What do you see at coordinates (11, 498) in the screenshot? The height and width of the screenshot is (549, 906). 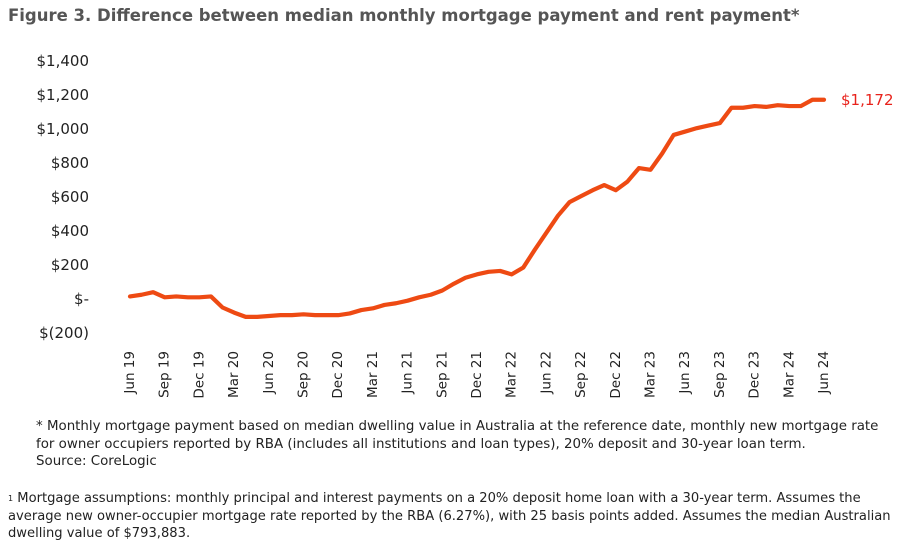 I see `footnote-marker: 1` at bounding box center [11, 498].